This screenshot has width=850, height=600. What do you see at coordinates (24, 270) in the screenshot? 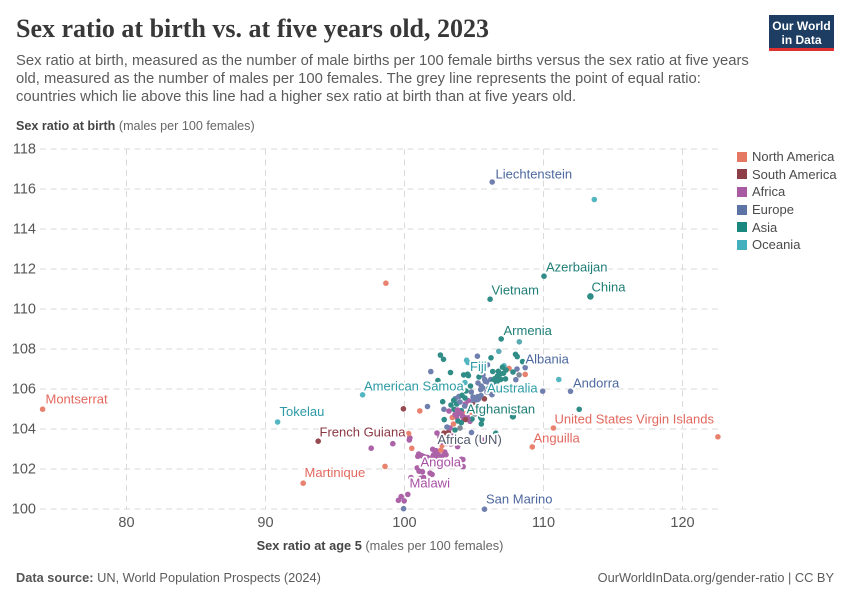
I see `svg-text: 112` at bounding box center [24, 270].